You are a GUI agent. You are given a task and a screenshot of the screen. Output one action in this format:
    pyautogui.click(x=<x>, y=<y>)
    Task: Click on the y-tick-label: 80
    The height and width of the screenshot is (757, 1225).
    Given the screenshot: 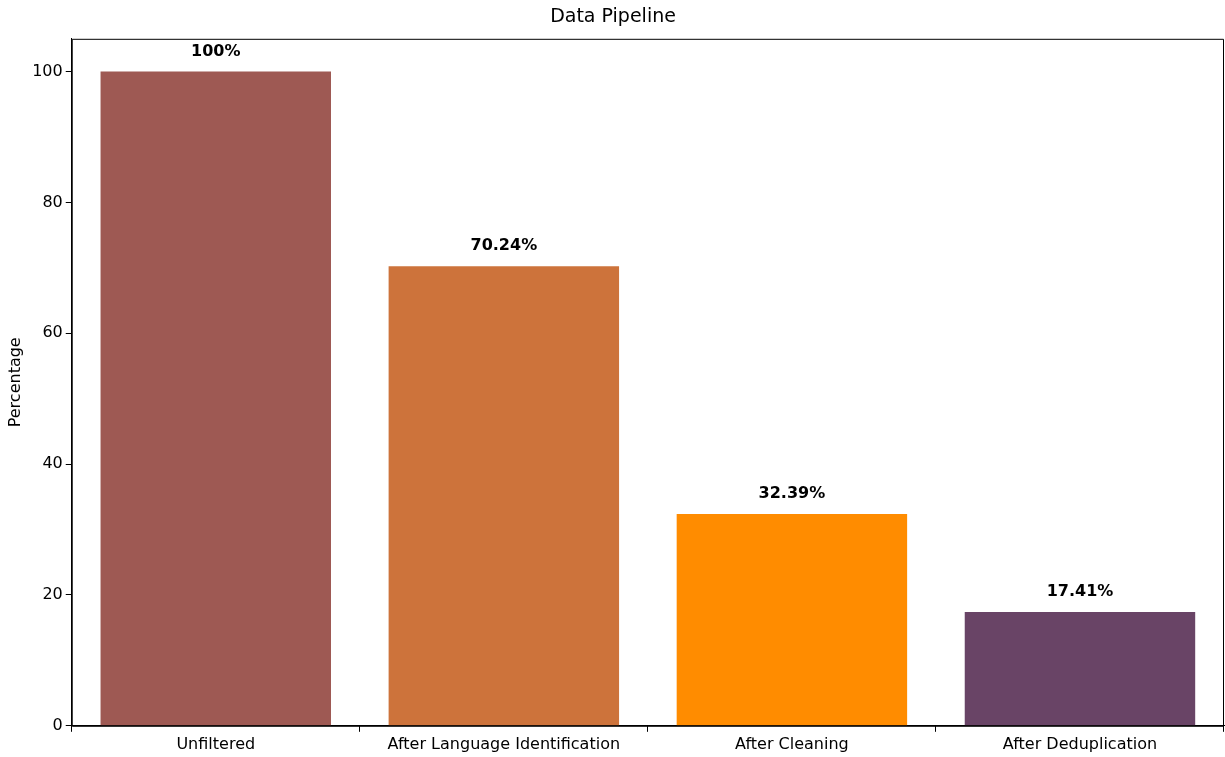 What is the action you would take?
    pyautogui.click(x=52, y=201)
    